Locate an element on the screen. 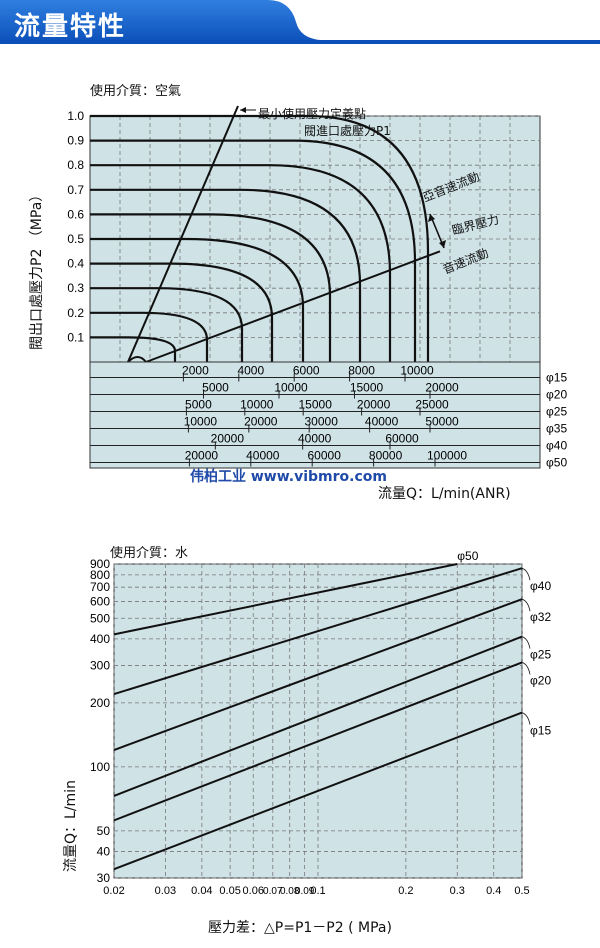 Image resolution: width=600 pixels, height=948 pixels. air-scale-tick-label: 30000 is located at coordinates (322, 422).